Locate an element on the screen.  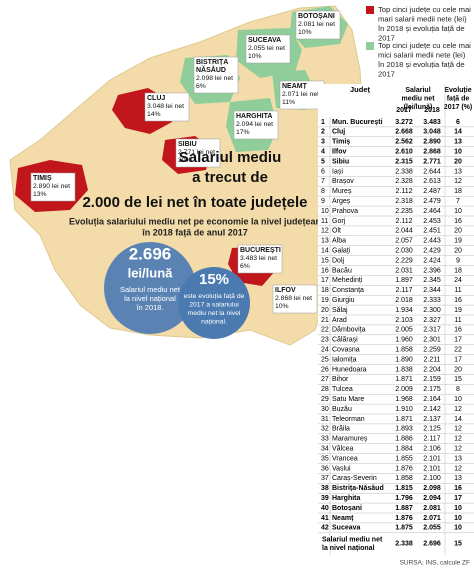
change: 9 is located at coordinates (458, 260).